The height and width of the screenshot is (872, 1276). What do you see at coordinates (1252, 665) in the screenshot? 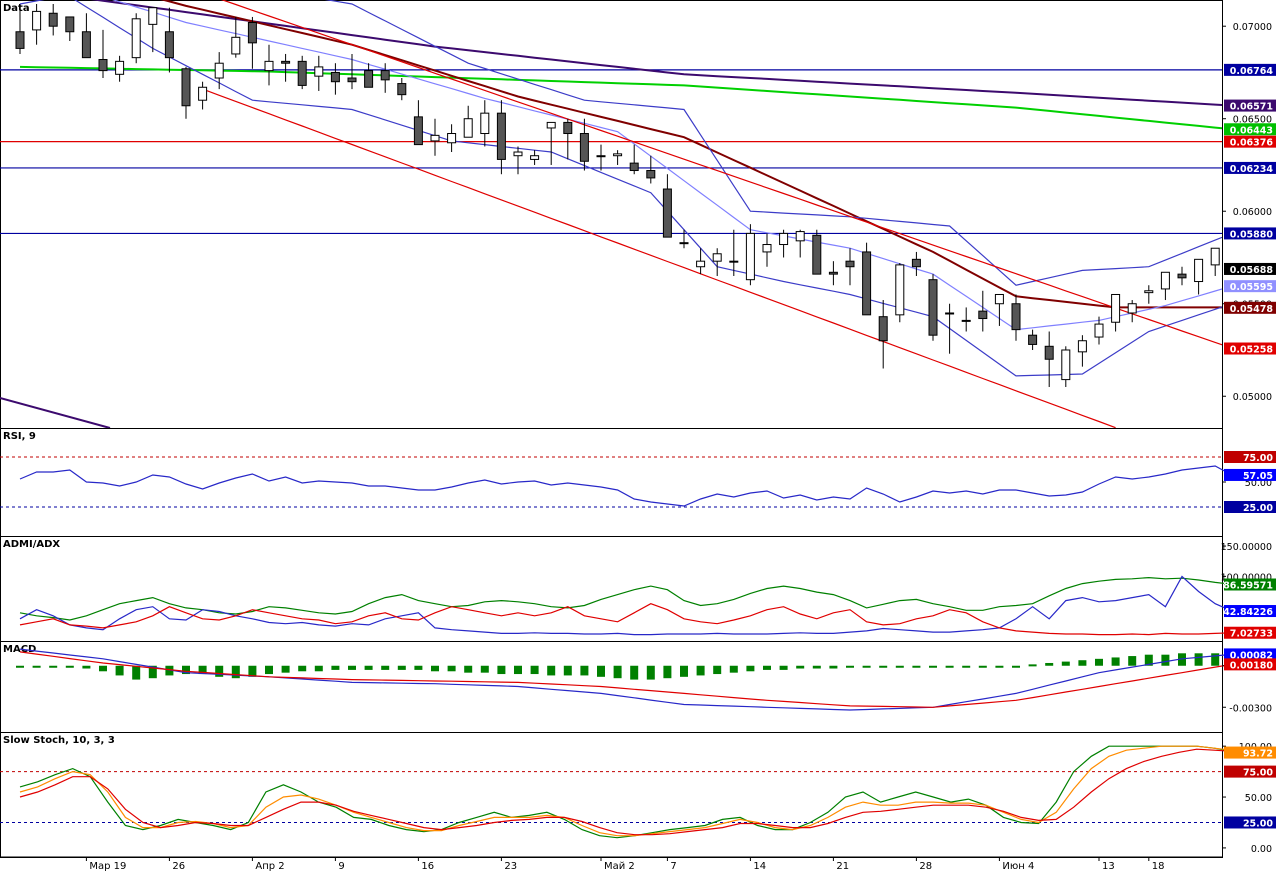
I see `price-tag-label: 0.00180` at bounding box center [1252, 665].